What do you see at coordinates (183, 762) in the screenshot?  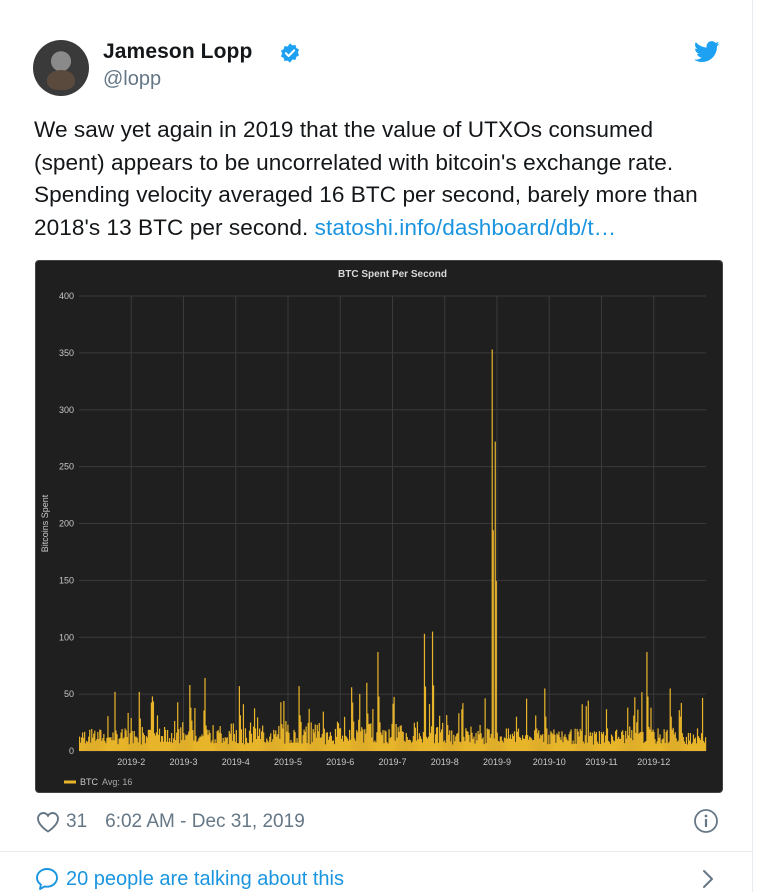 I see `x-tick-label: 2019-3` at bounding box center [183, 762].